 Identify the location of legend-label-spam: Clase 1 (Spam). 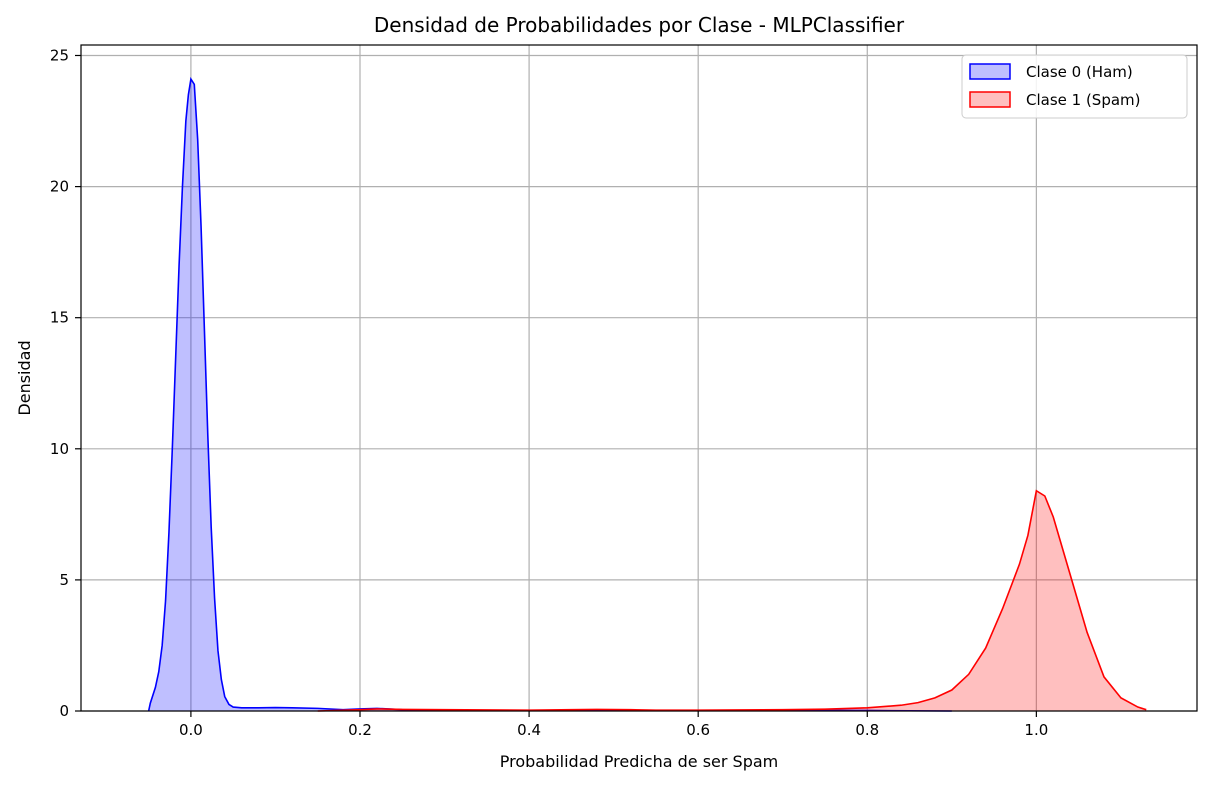
(1083, 100).